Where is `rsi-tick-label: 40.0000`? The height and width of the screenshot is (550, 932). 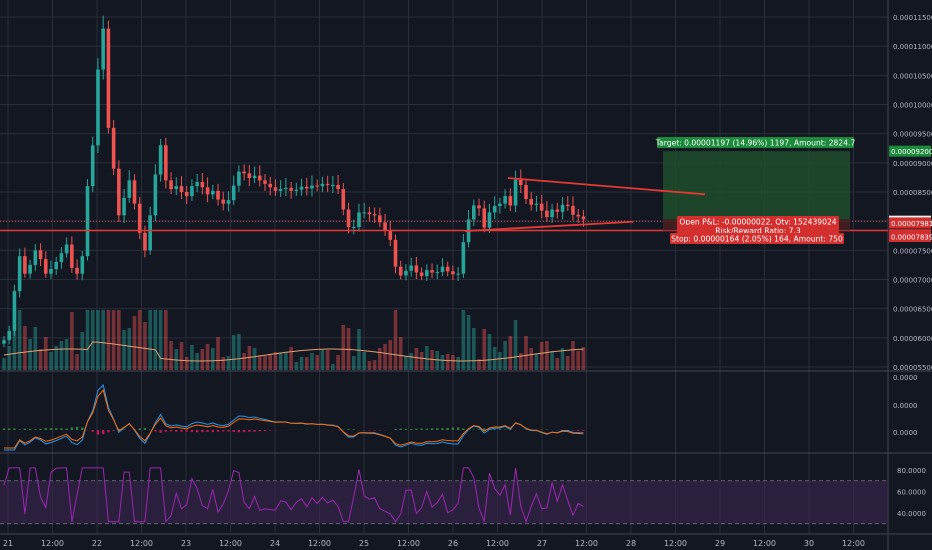
rsi-tick-label: 40.0000 is located at coordinates (911, 514).